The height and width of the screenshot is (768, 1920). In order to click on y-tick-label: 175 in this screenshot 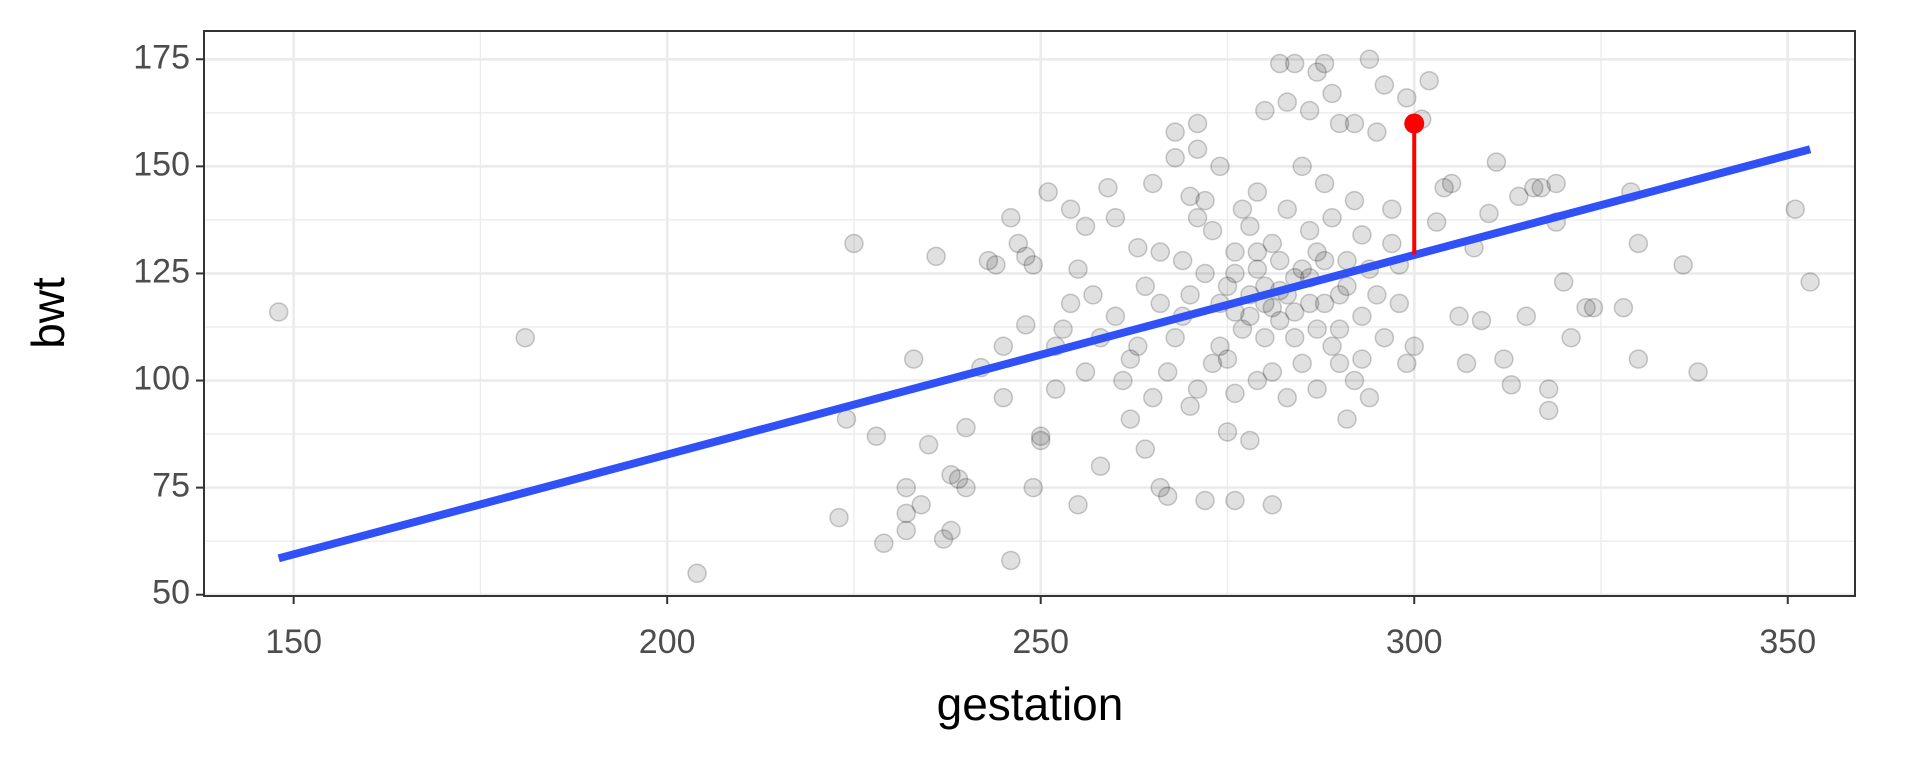, I will do `click(161, 57)`.